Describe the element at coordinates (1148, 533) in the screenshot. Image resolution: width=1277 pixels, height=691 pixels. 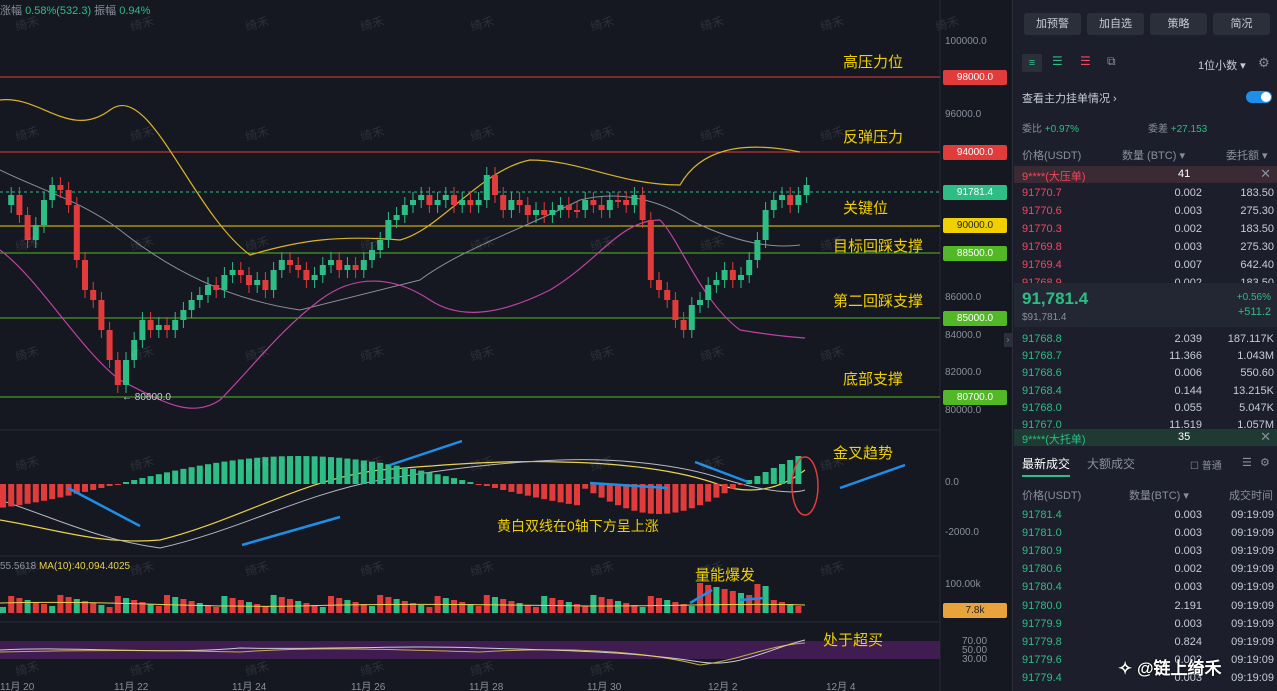
I see `trade-row: 91781.0 0.003 09:19:09` at that location.